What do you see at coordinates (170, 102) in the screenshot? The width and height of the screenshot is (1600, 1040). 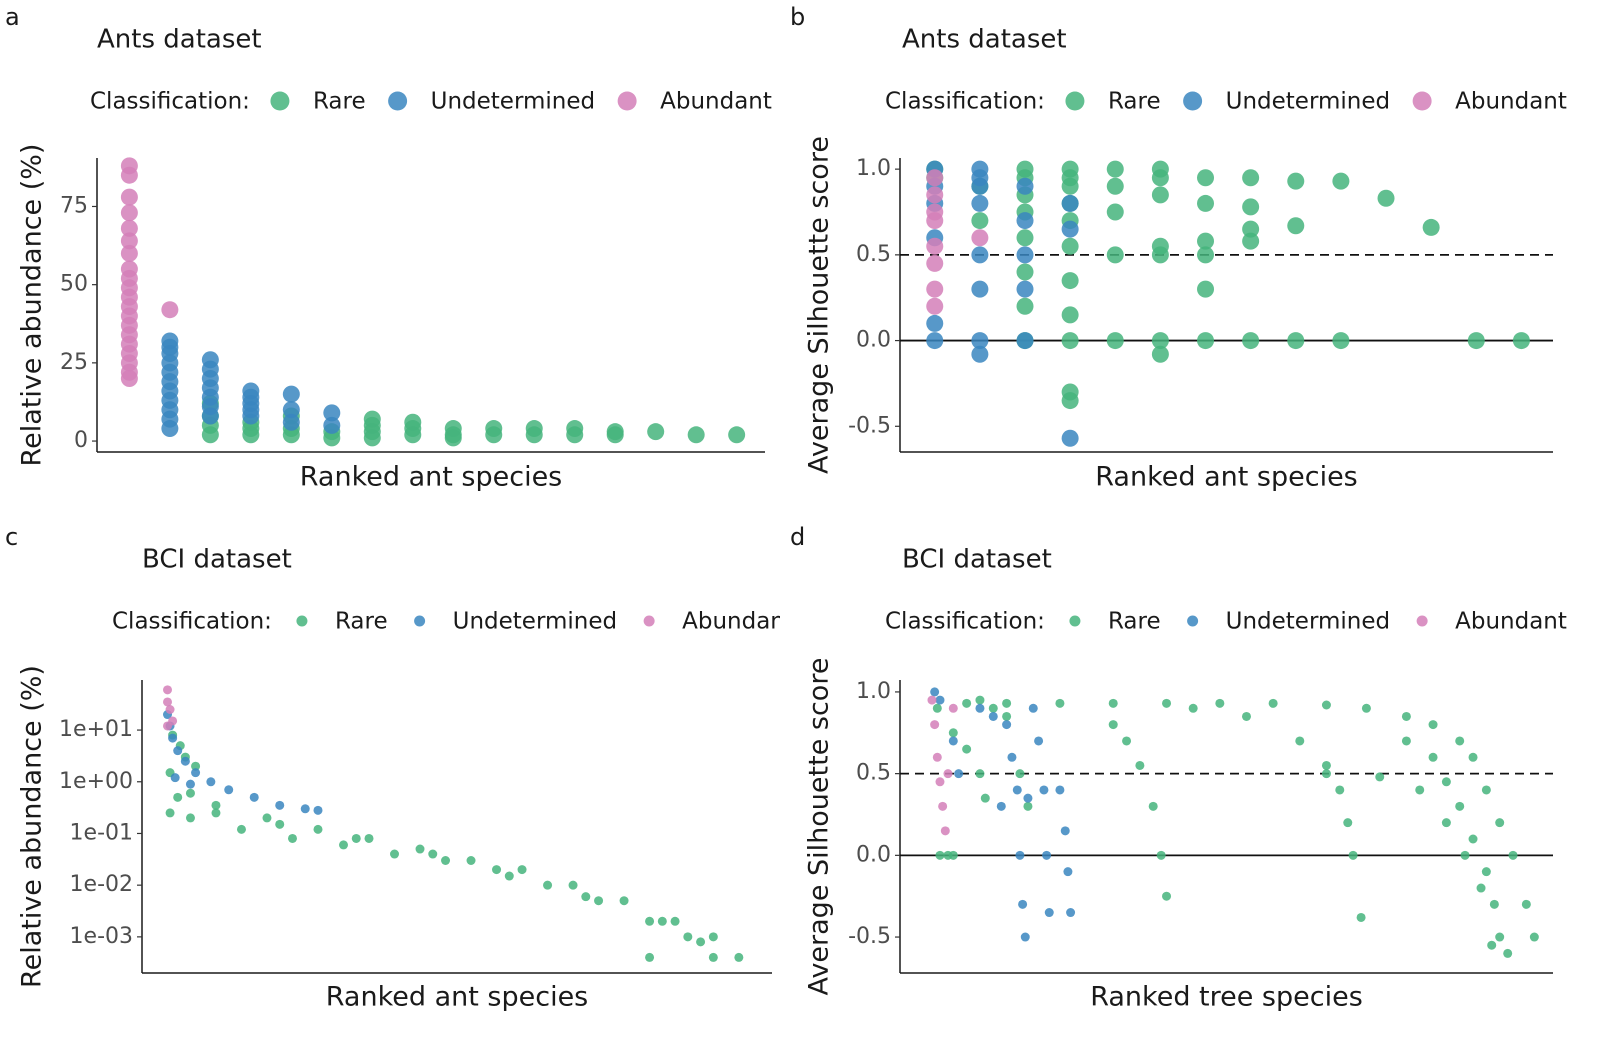 I see `legend-title: Classification:` at bounding box center [170, 102].